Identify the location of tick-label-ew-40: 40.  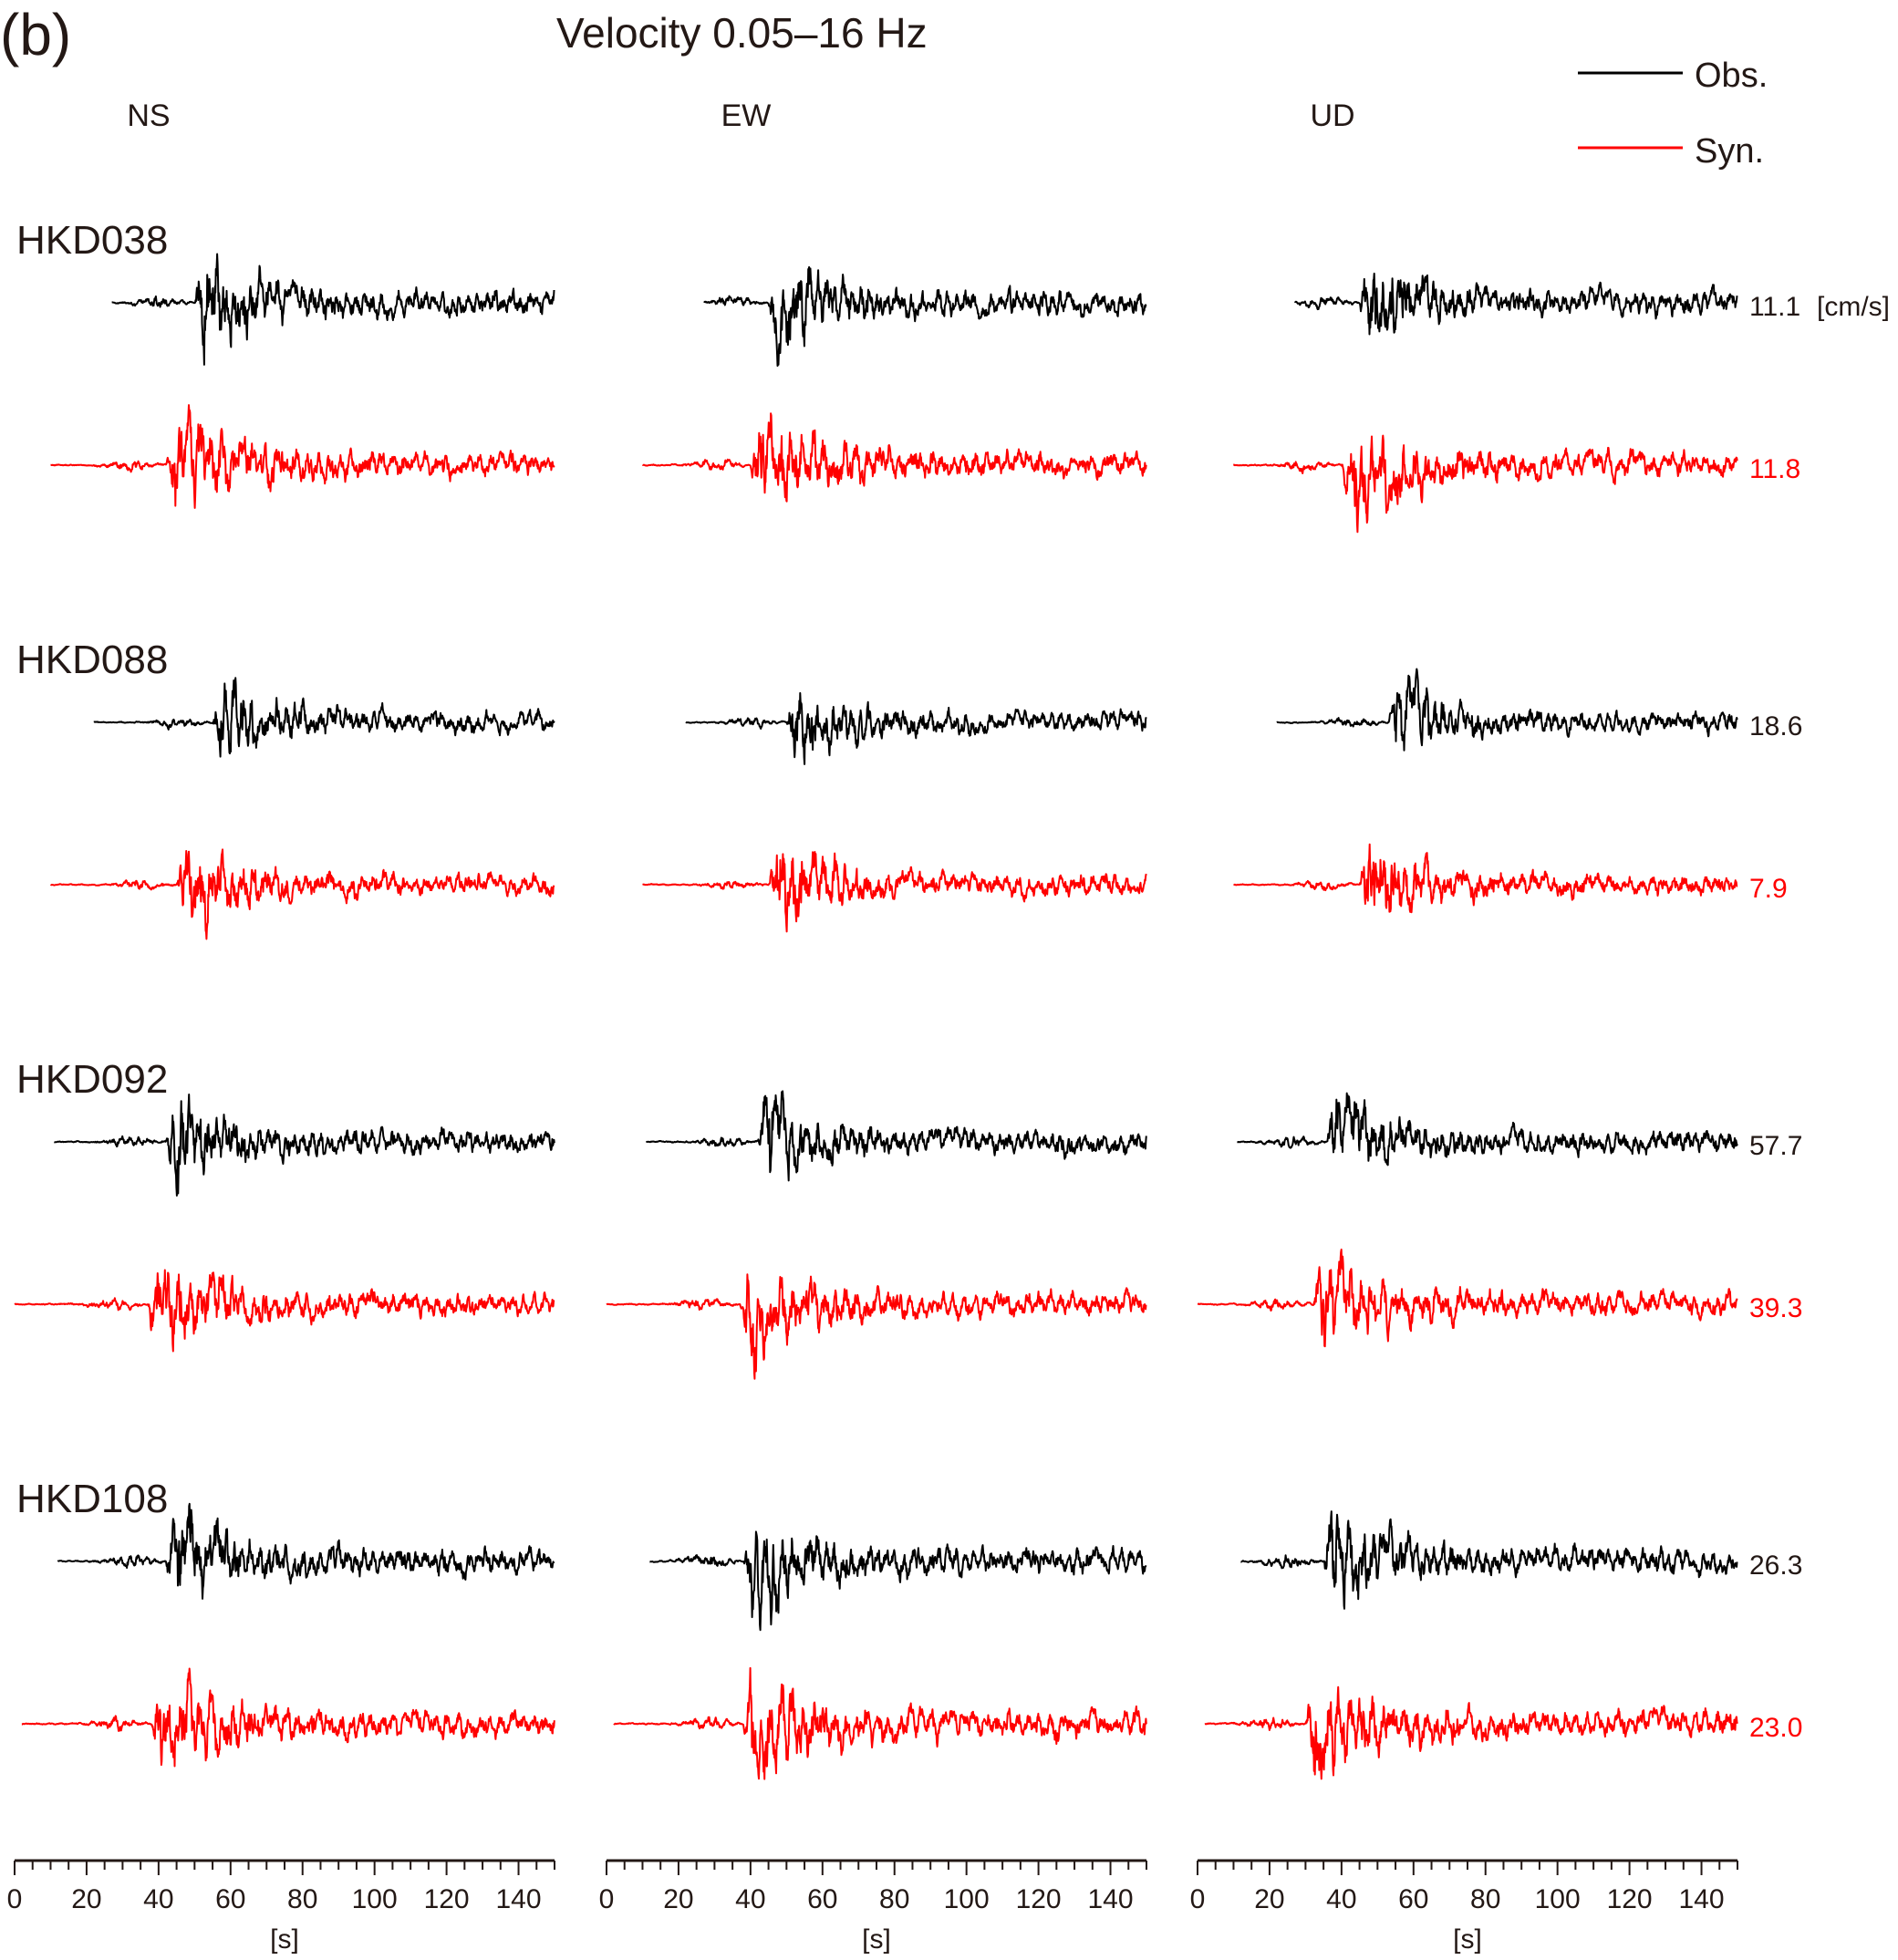
(750, 1899).